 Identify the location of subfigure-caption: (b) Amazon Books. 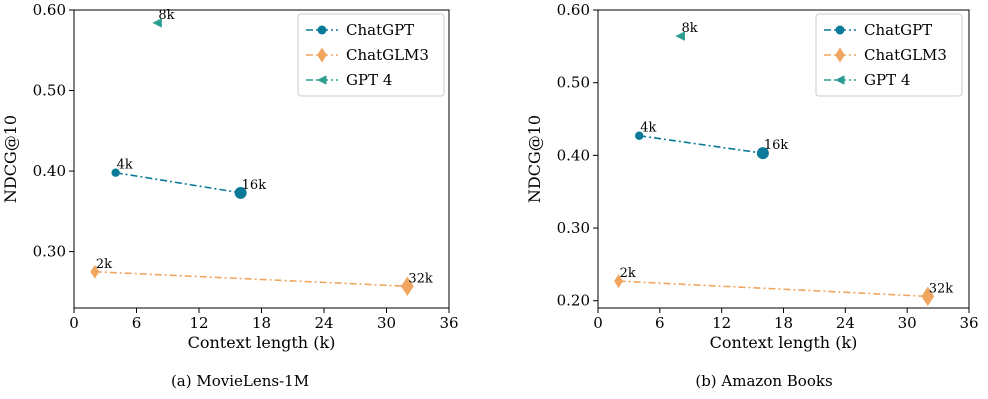
(763, 381).